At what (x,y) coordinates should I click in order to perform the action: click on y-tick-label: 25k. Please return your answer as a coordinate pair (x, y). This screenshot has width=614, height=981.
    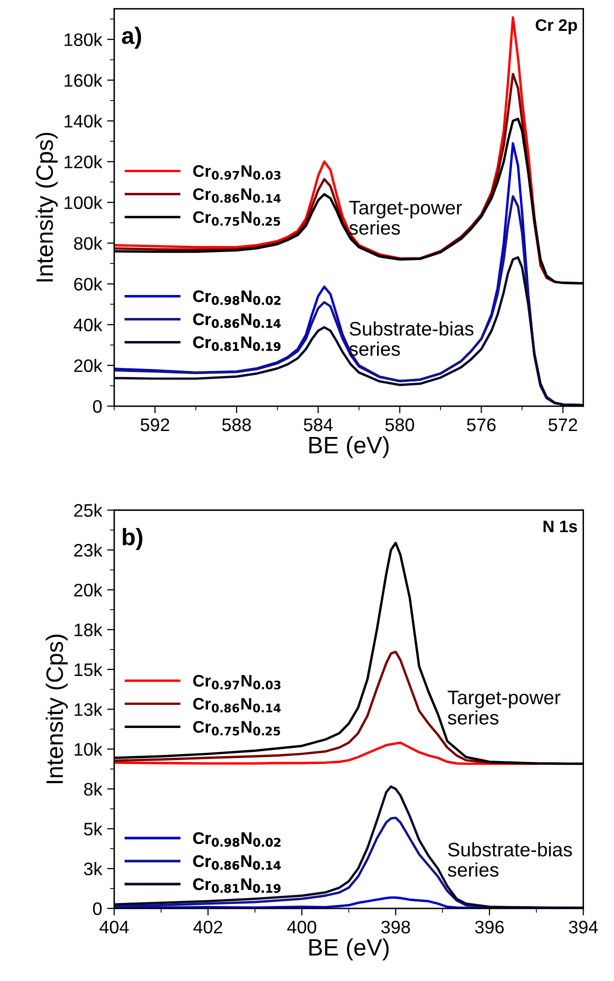
    Looking at the image, I should click on (88, 510).